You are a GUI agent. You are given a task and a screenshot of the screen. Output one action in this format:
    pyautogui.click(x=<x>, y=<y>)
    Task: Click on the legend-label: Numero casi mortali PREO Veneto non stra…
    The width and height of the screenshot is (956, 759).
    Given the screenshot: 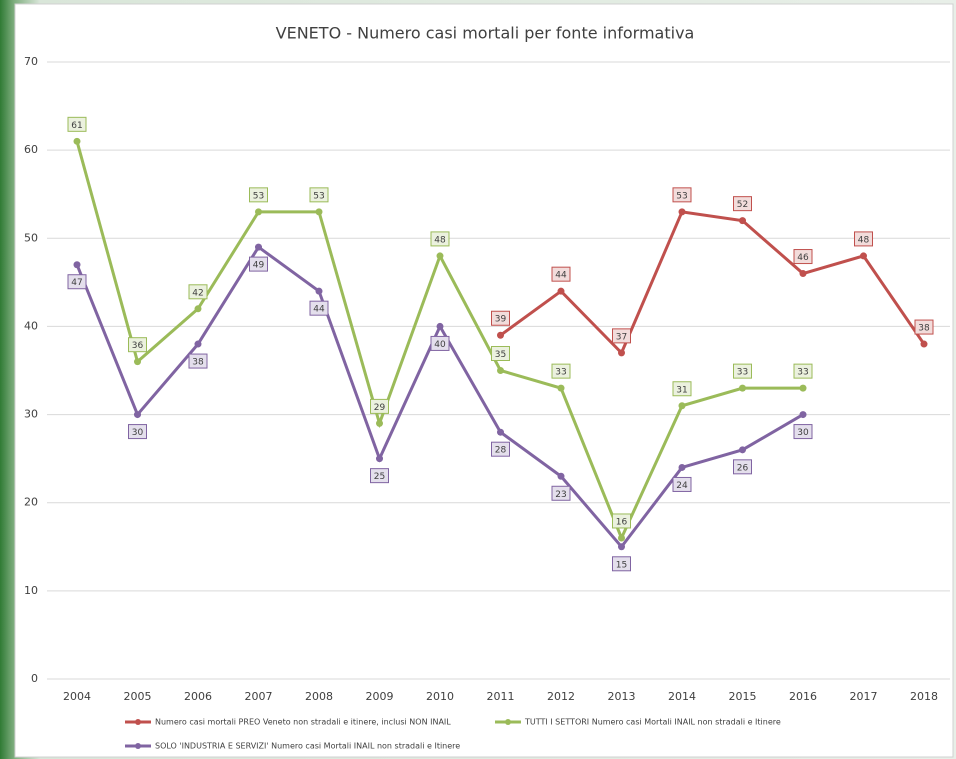 What is the action you would take?
    pyautogui.click(x=303, y=722)
    